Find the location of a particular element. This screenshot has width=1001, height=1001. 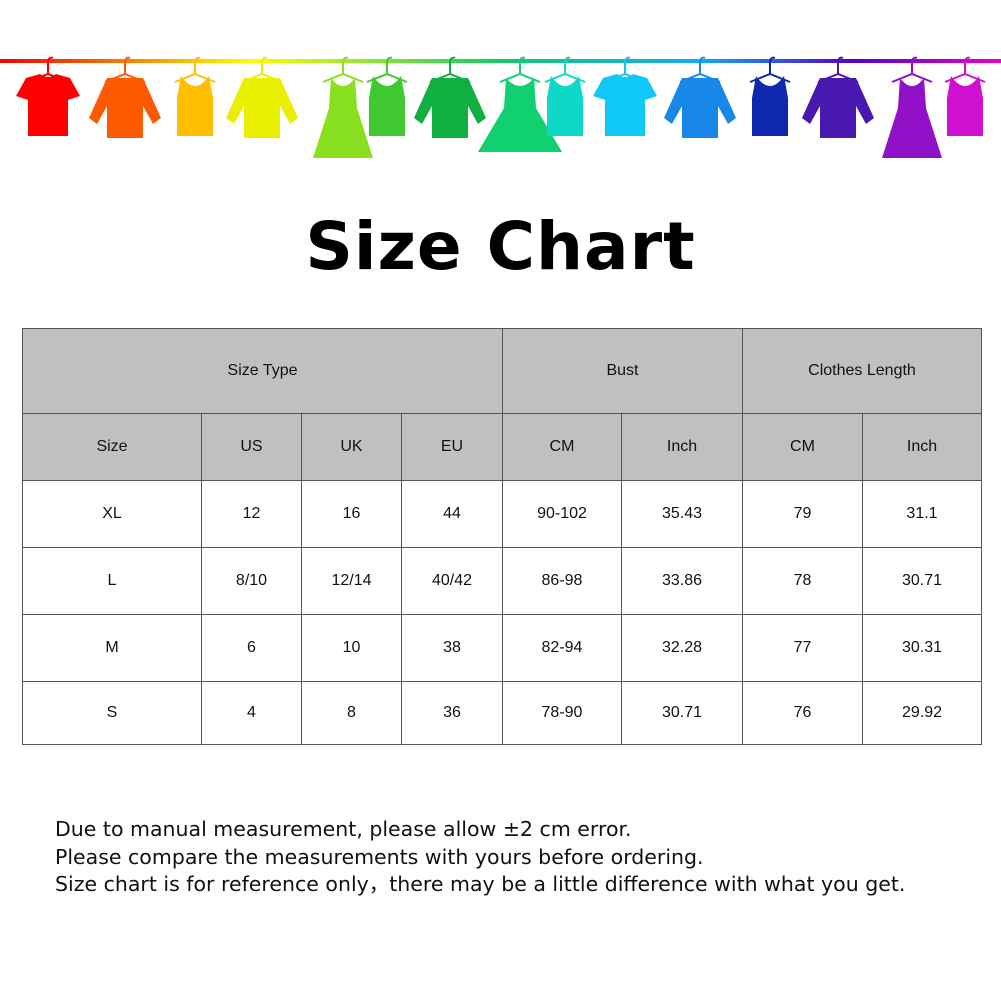

table-cell: 10 is located at coordinates (351, 648).